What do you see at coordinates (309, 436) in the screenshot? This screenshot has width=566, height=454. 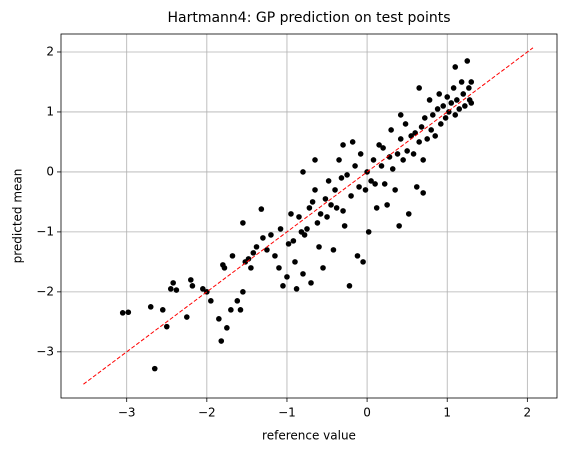 I see `x-axis-label: reference value` at bounding box center [309, 436].